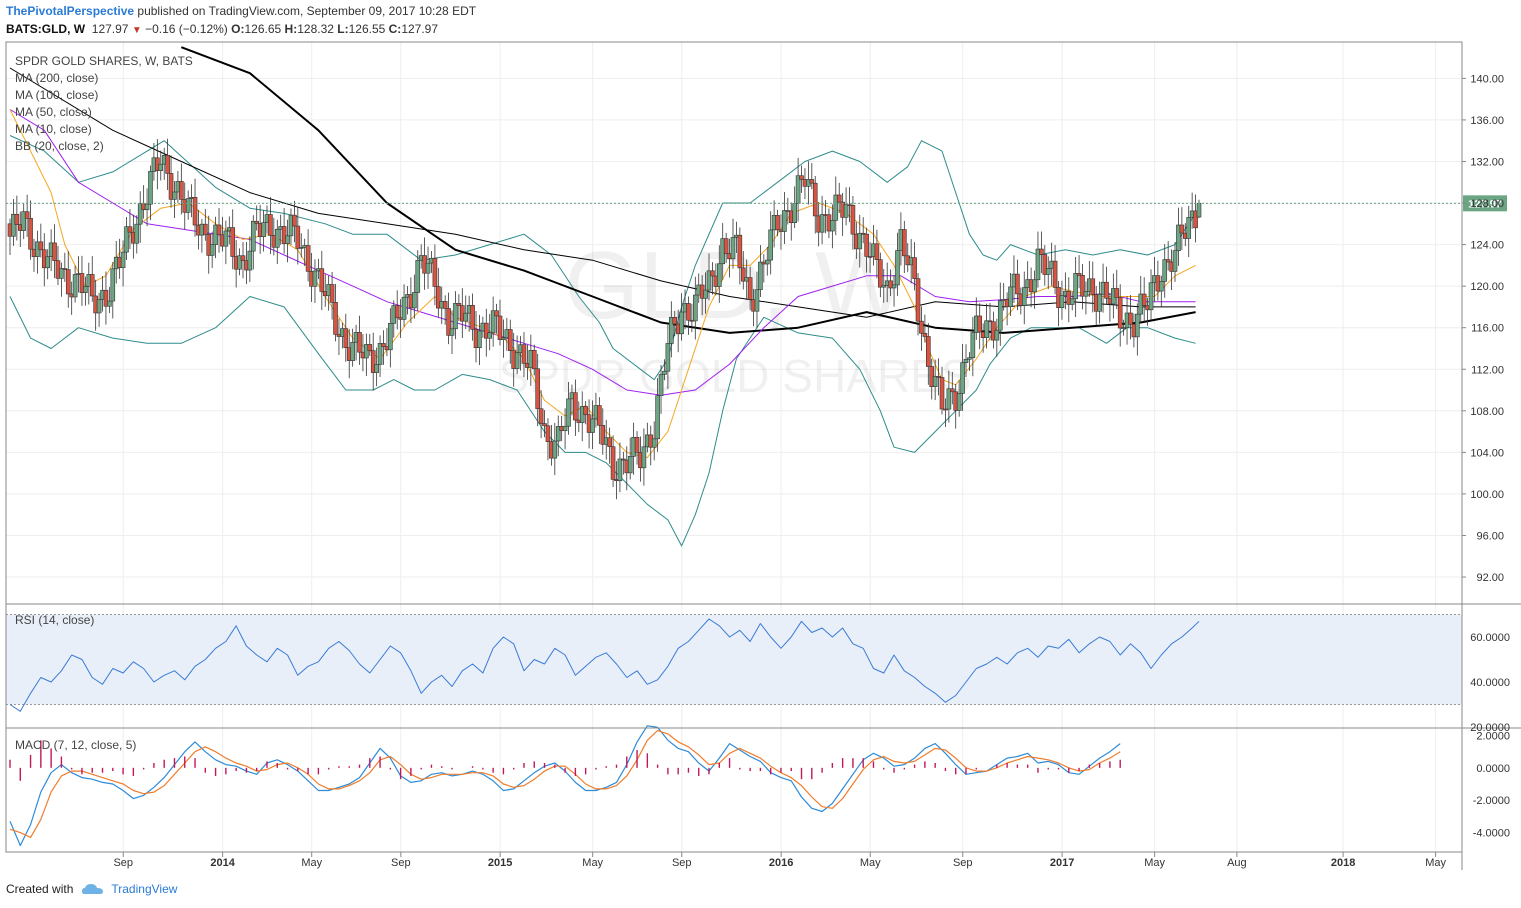 Image resolution: width=1521 pixels, height=908 pixels. I want to click on macd-tick-label: 2.0000, so click(1493, 736).